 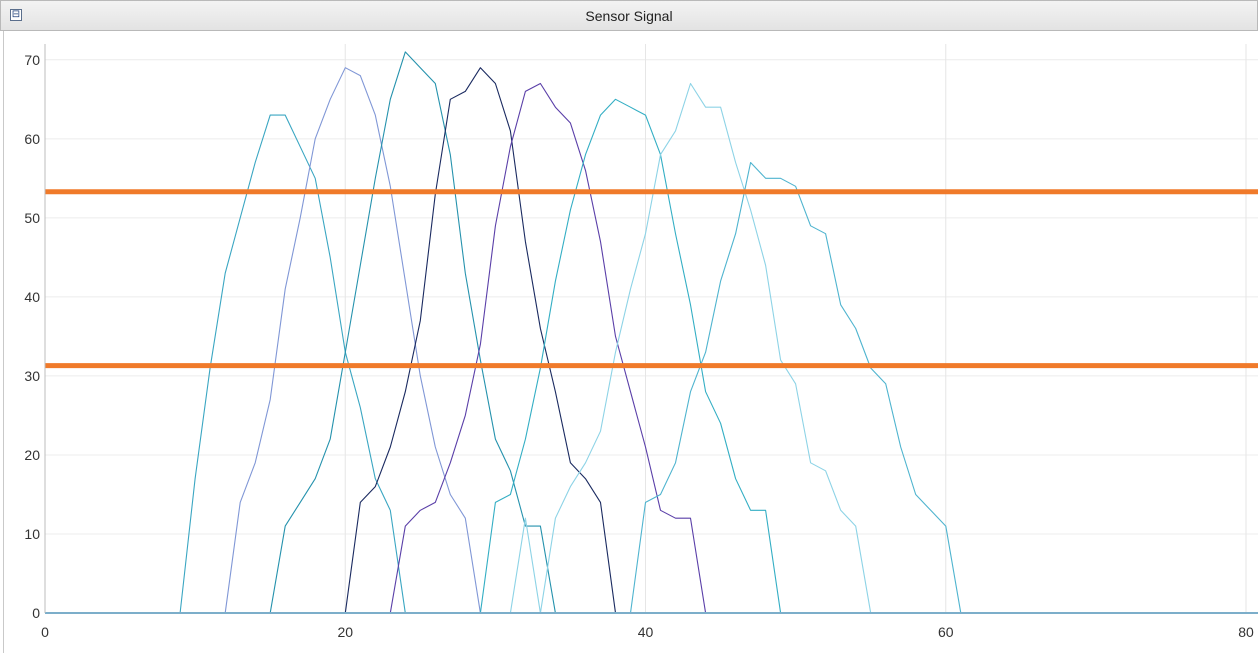 What do you see at coordinates (345, 632) in the screenshot?
I see `x-tick-label: 20` at bounding box center [345, 632].